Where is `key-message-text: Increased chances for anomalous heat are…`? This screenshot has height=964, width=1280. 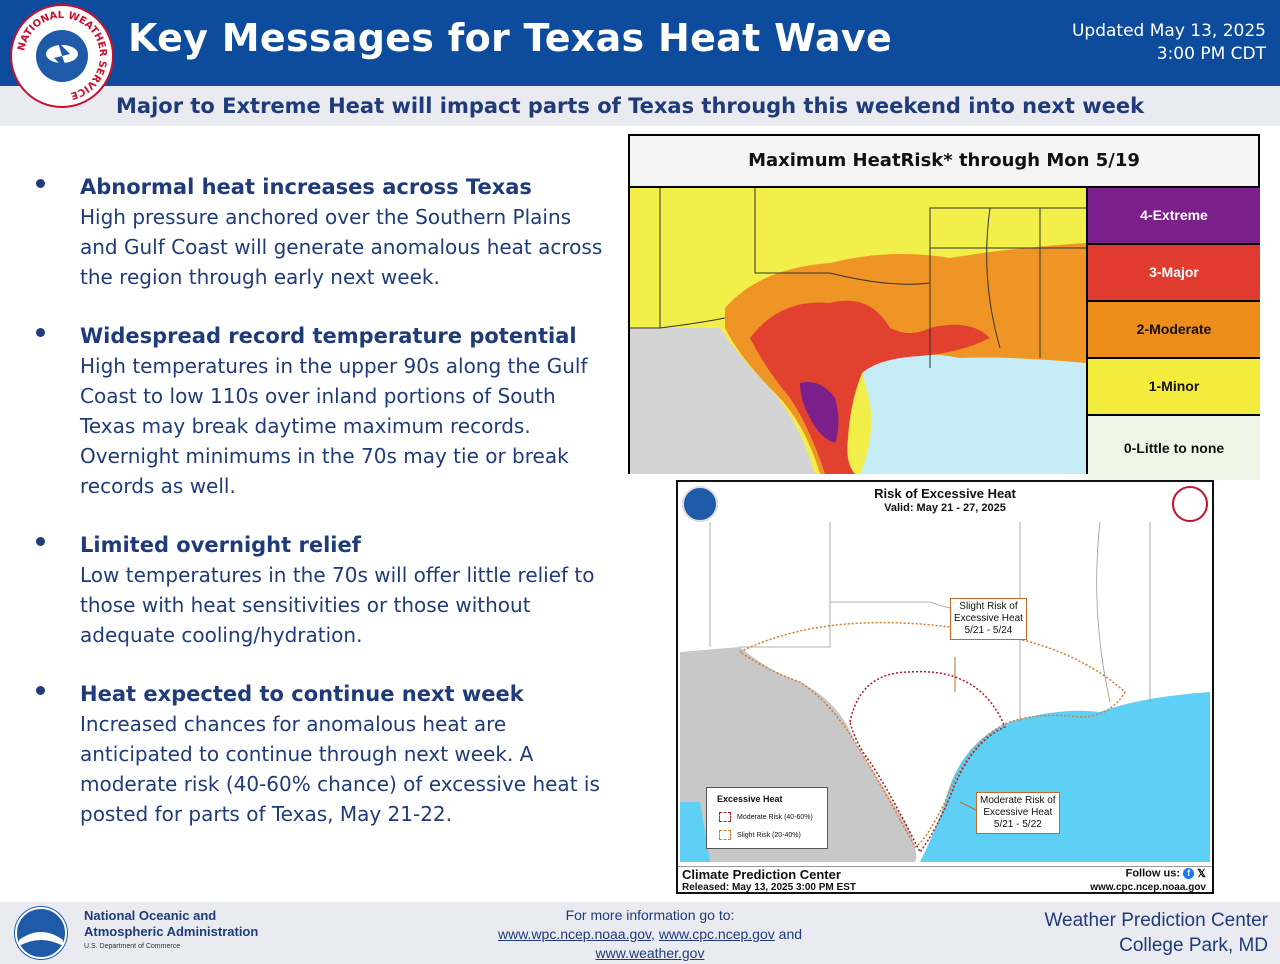 key-message-text: Increased chances for anomalous heat are… is located at coordinates (340, 769).